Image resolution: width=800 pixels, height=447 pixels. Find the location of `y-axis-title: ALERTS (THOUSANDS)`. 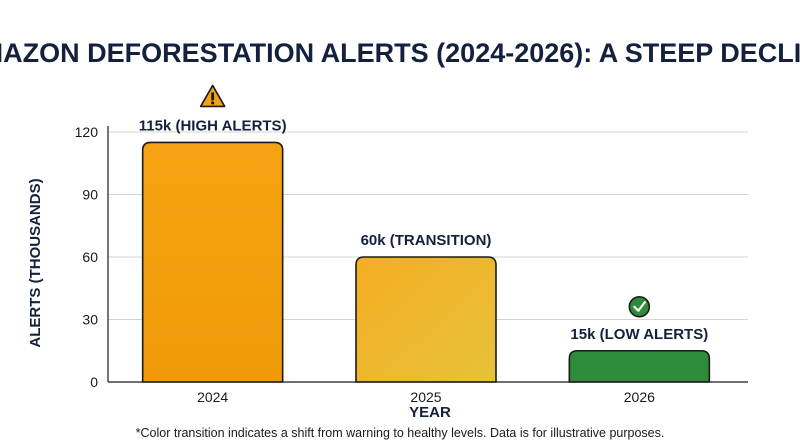

y-axis-title: ALERTS (THOUSANDS) is located at coordinates (35, 262).